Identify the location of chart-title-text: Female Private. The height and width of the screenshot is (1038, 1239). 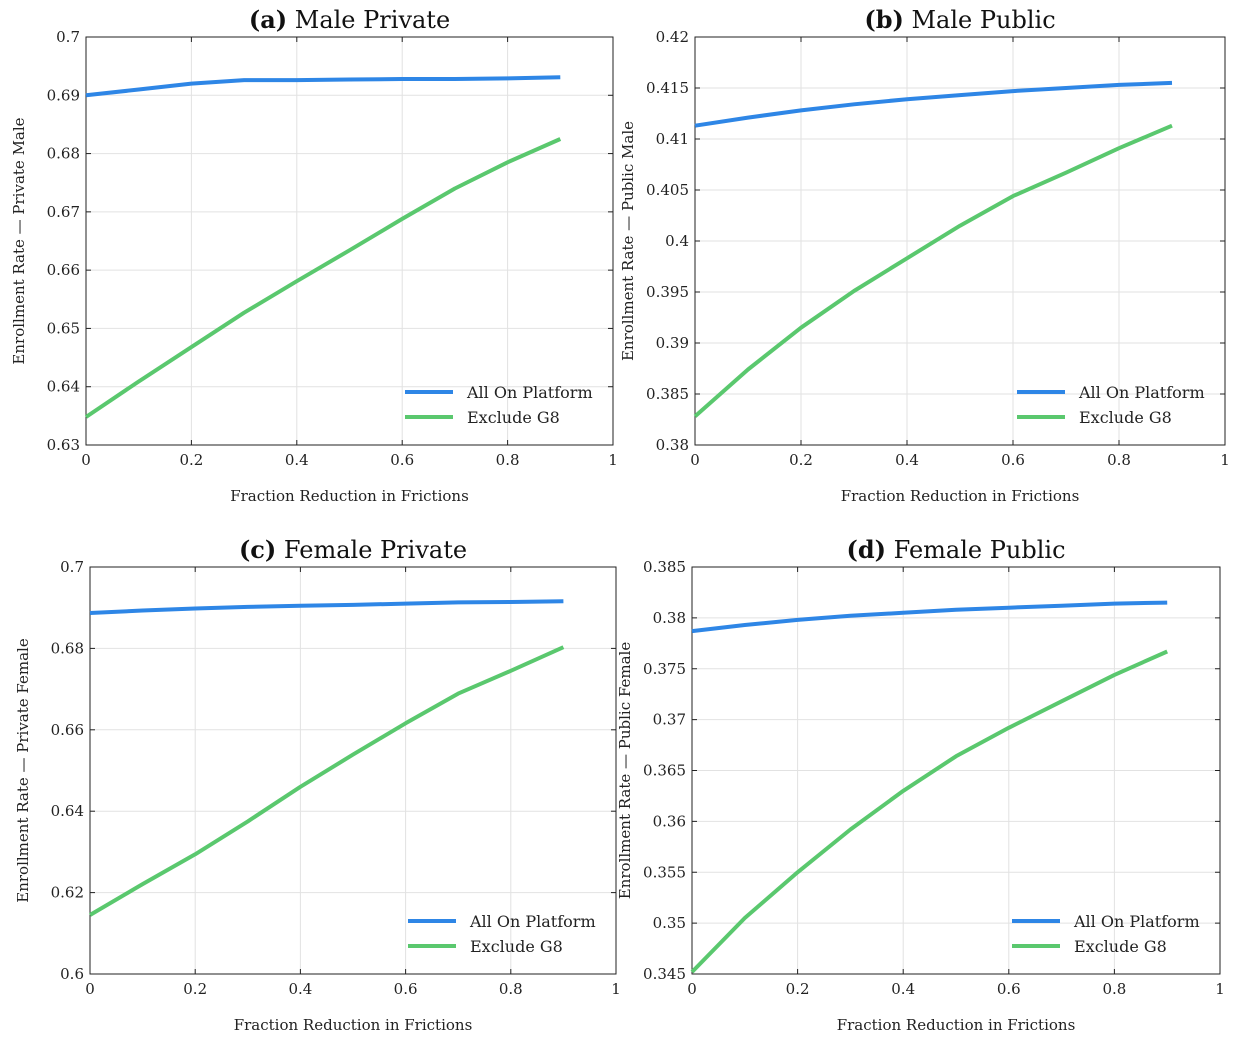
(375, 550).